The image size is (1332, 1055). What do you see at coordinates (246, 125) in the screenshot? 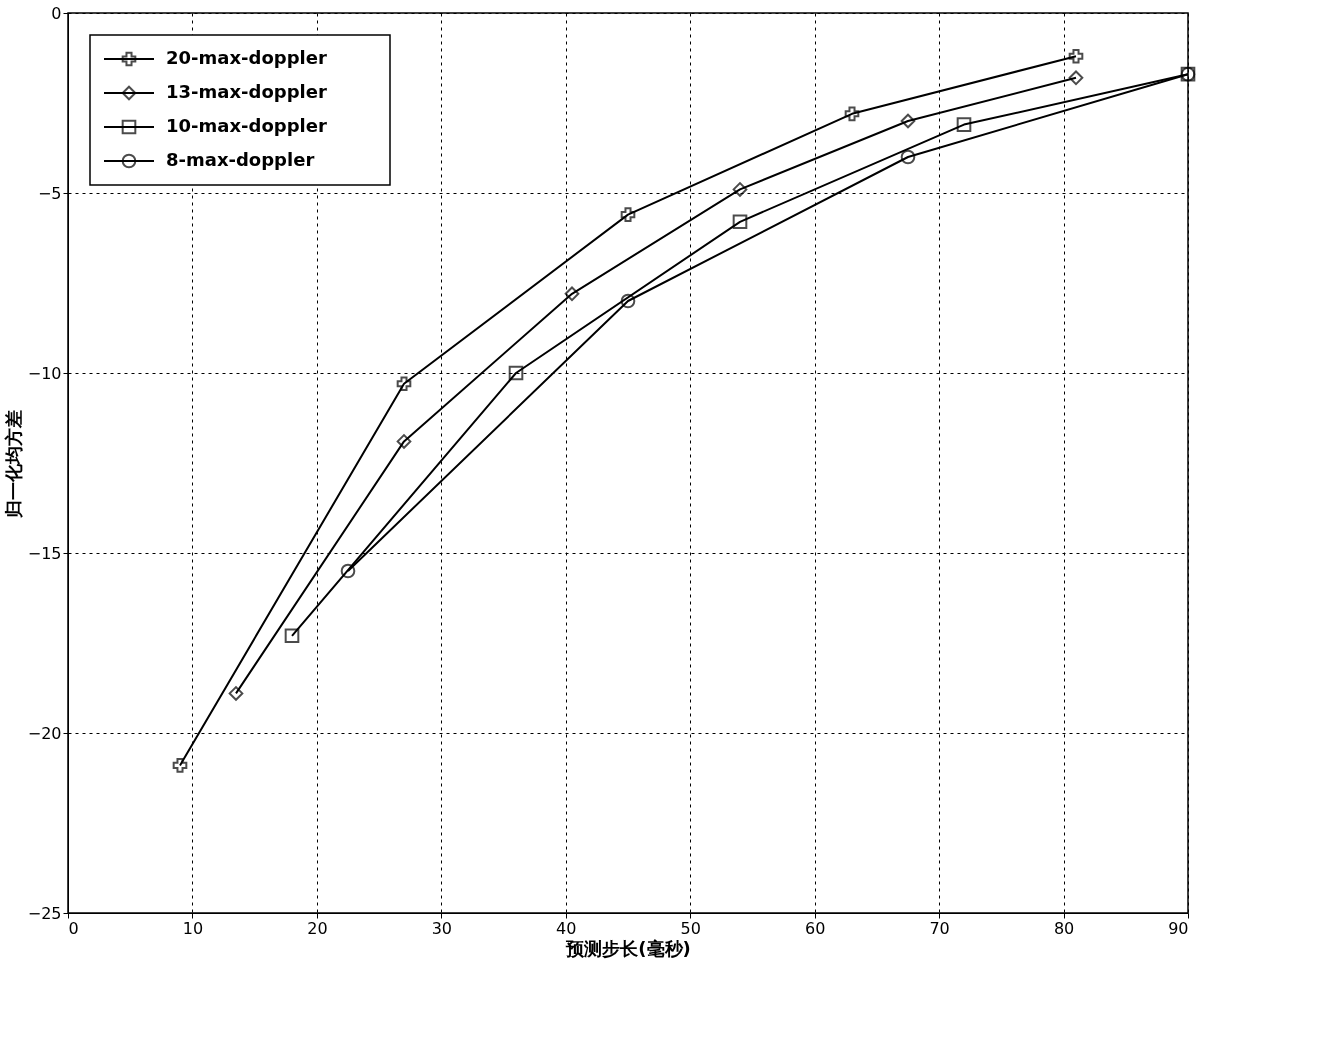
I see `legend-label: 10-max-doppler` at bounding box center [246, 125].